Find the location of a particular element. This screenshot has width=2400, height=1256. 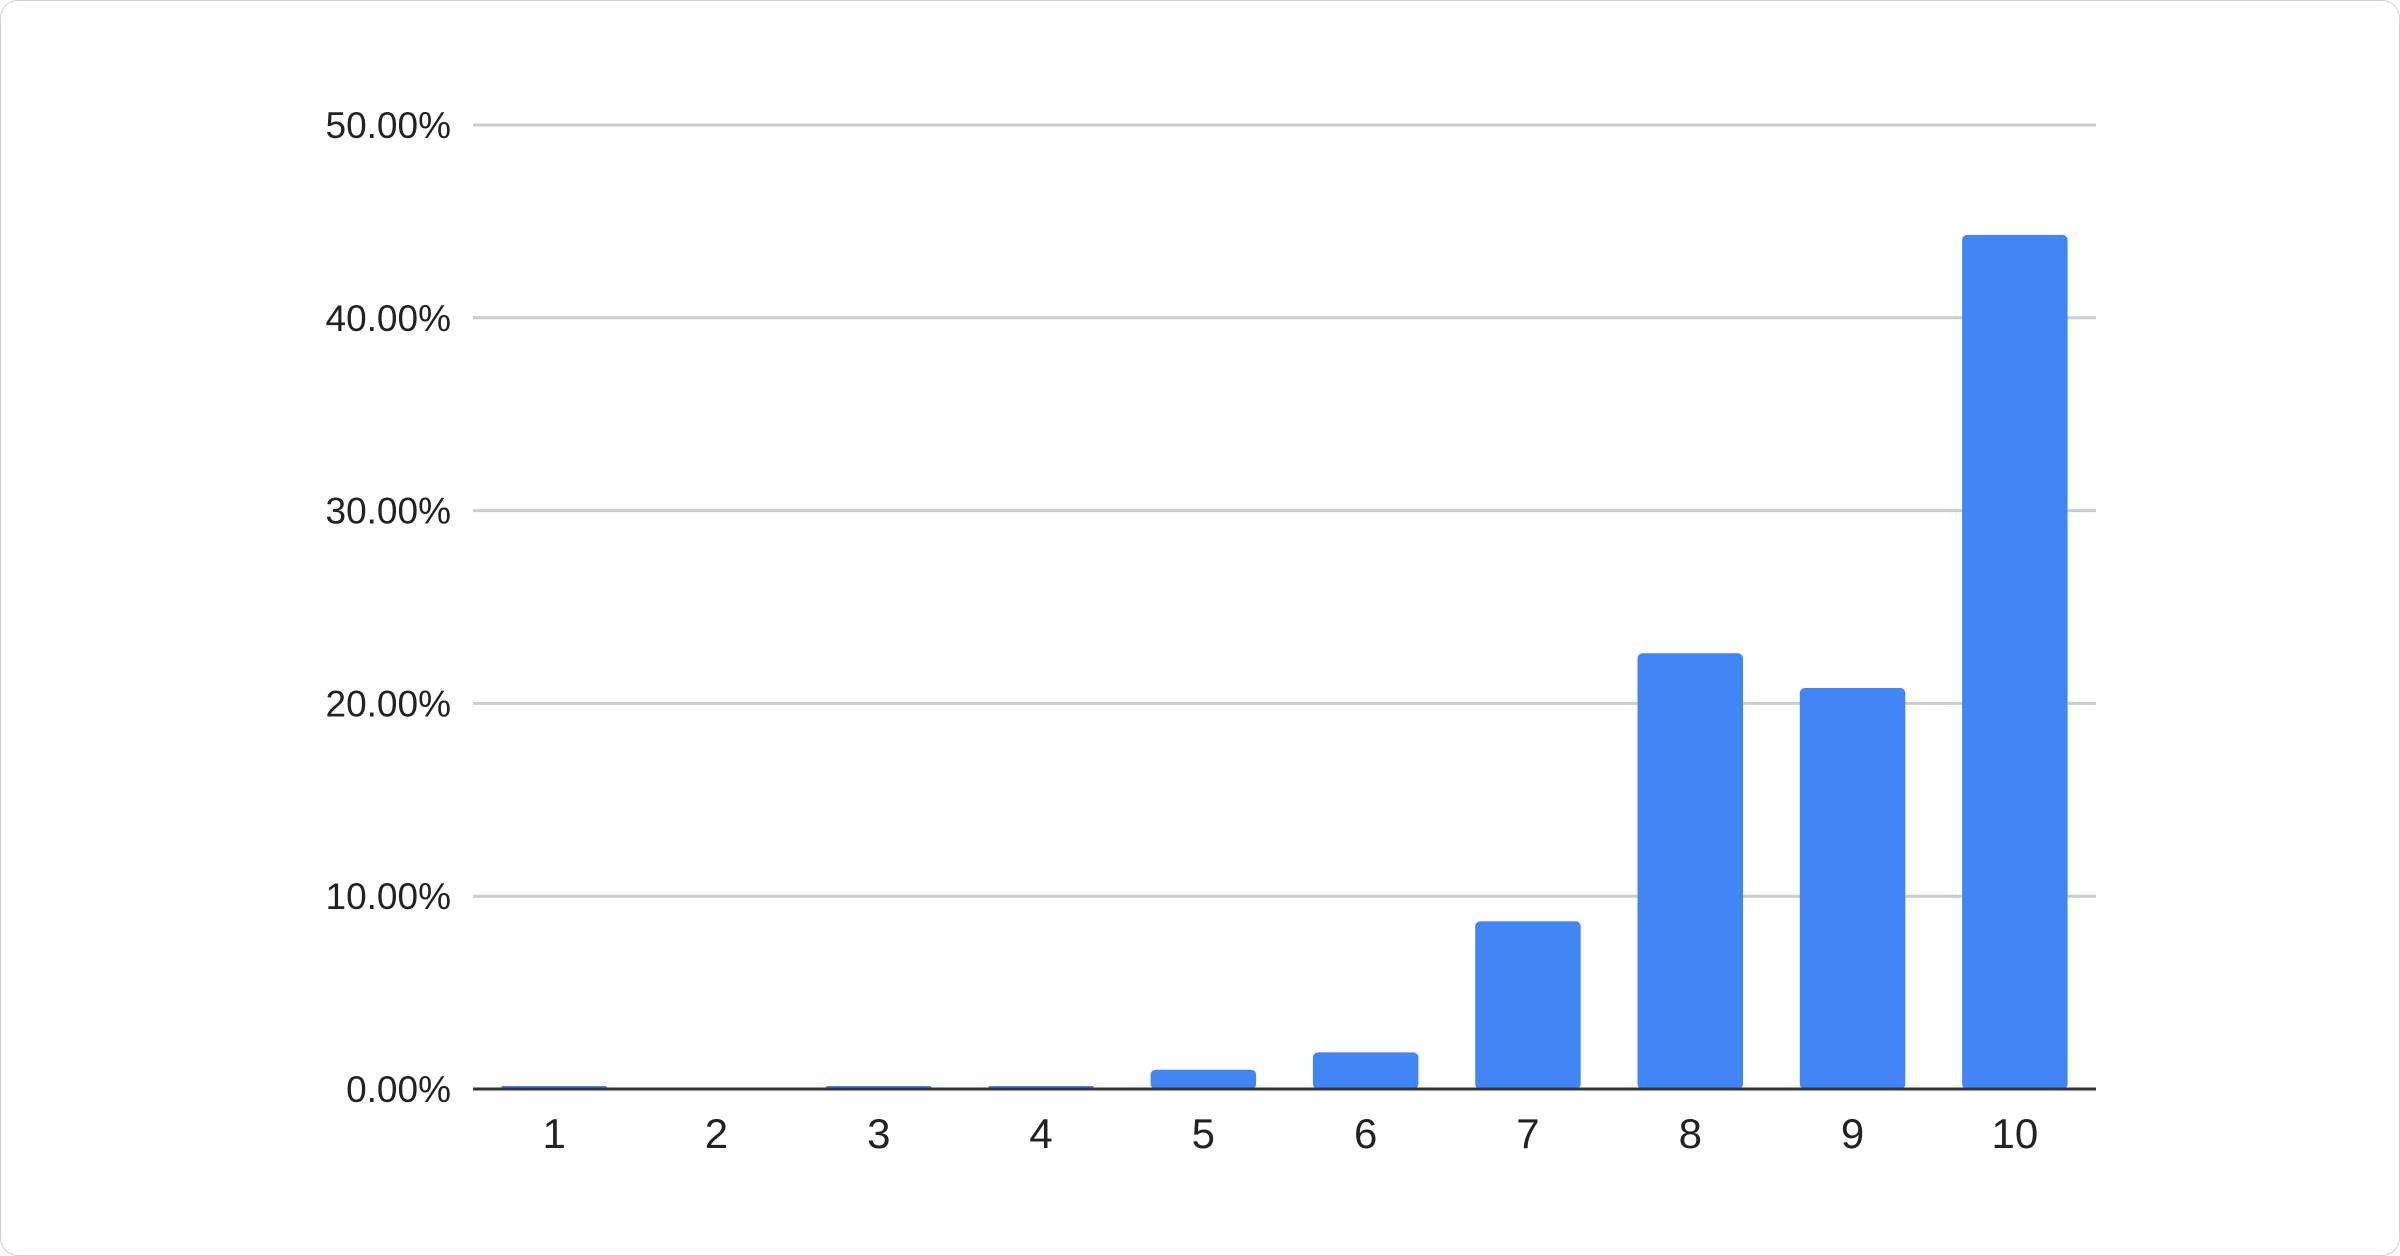

y-tick-label: 40.00% is located at coordinates (389, 318).